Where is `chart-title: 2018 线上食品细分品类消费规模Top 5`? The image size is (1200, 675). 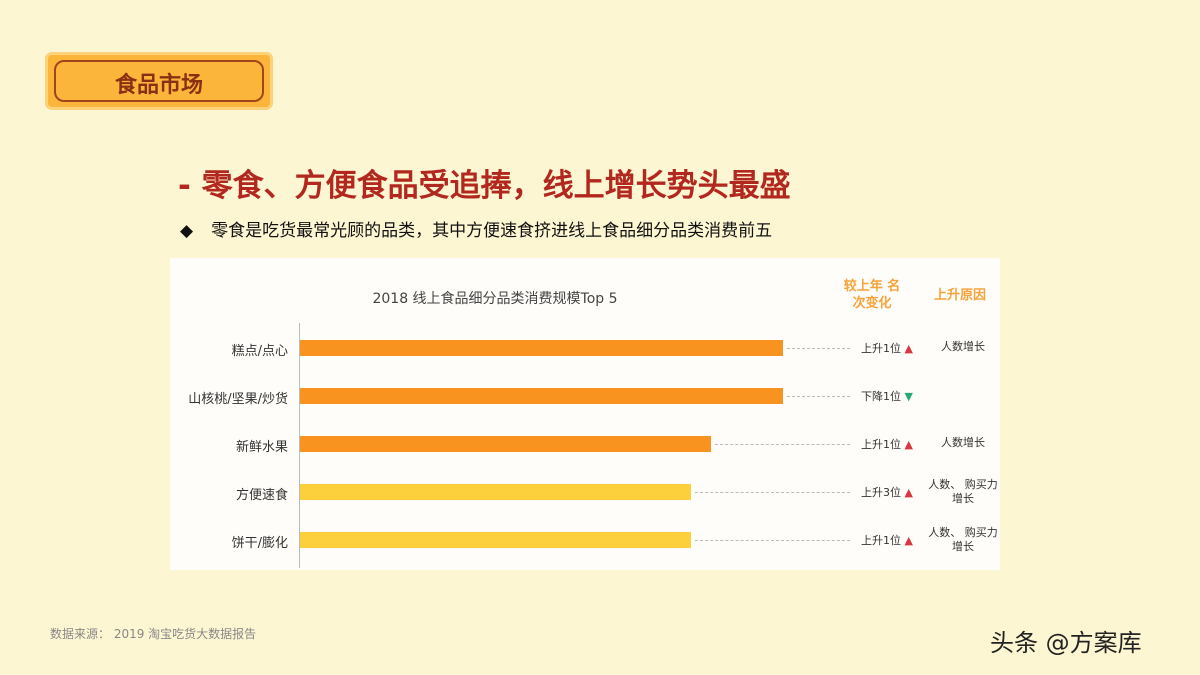 chart-title: 2018 线上食品细分品类消费规模Top 5 is located at coordinates (495, 299).